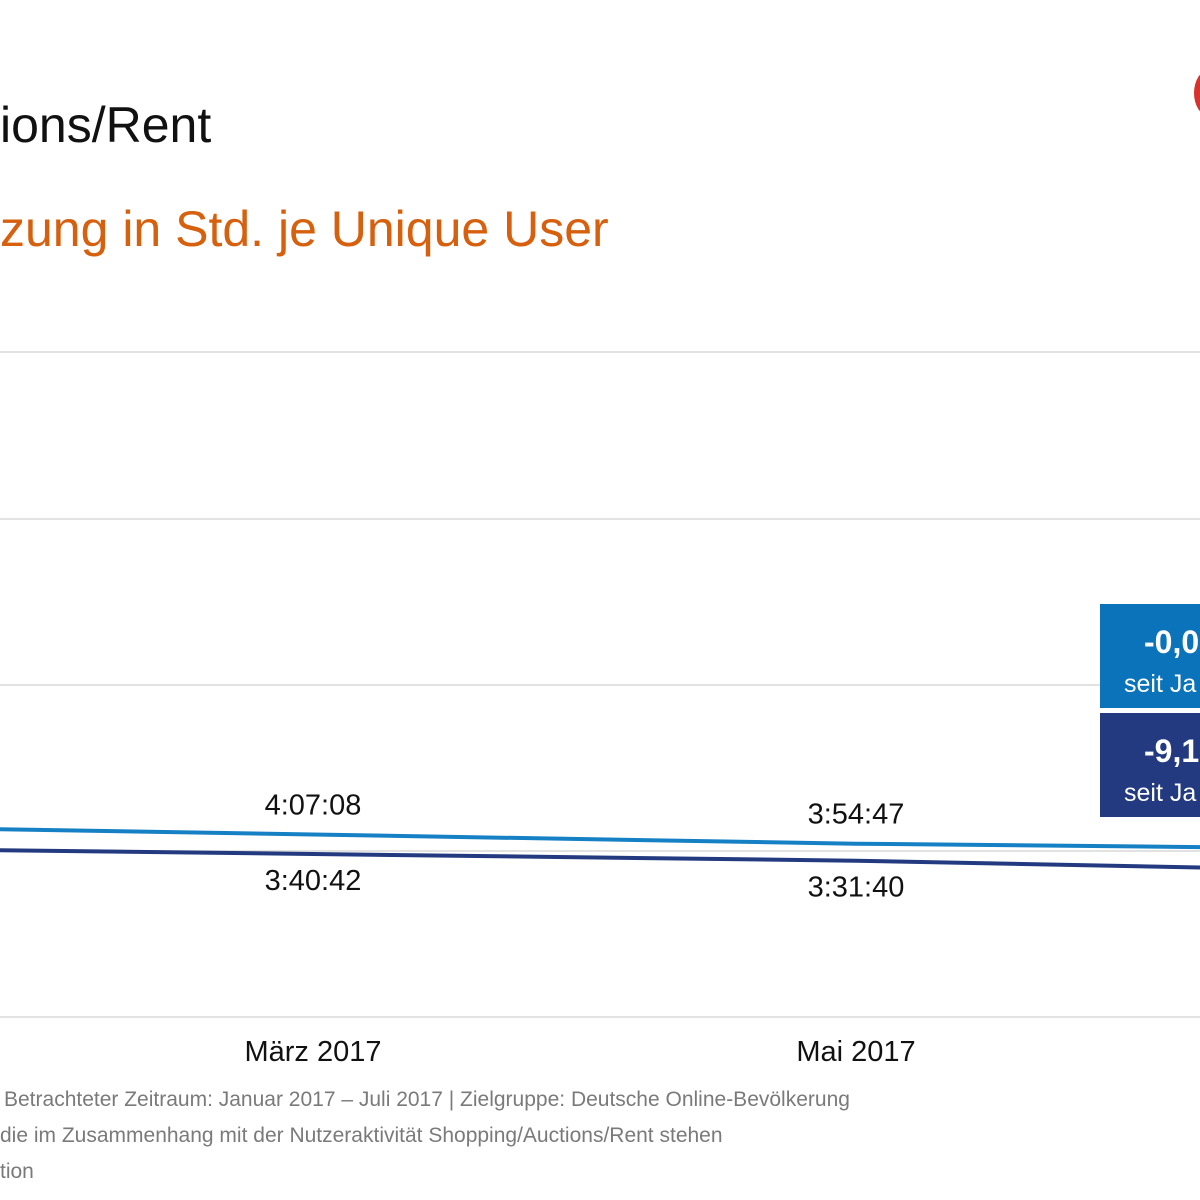  What do you see at coordinates (856, 888) in the screenshot?
I see `data-label: 3:31:40` at bounding box center [856, 888].